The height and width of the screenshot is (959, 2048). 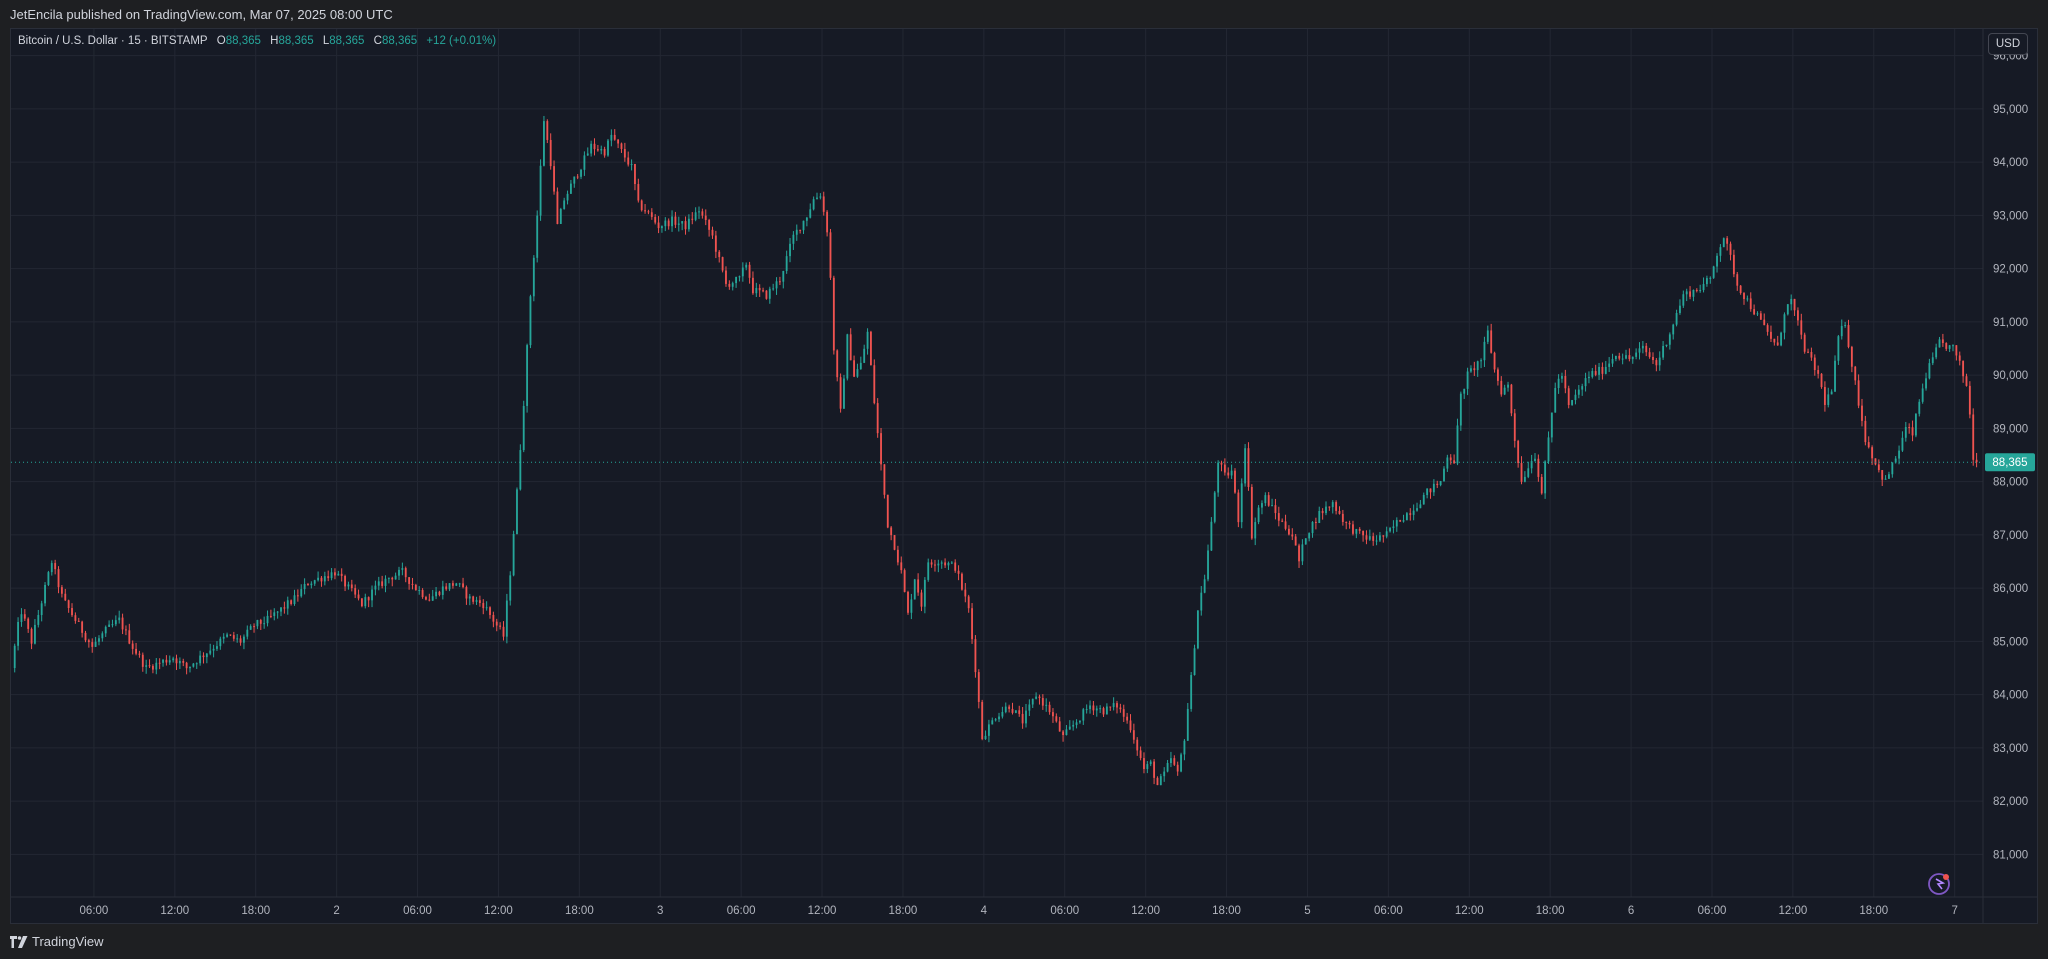 What do you see at coordinates (2008, 44) in the screenshot?
I see `currency-button: USD` at bounding box center [2008, 44].